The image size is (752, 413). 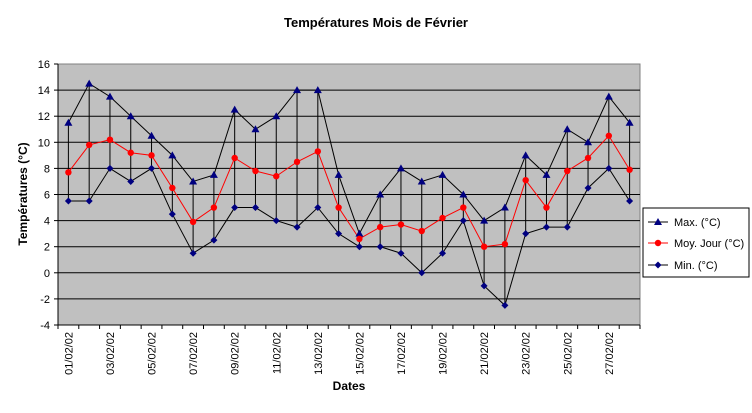 I want to click on x-tick-label: 27/02/02, so click(x=610, y=353).